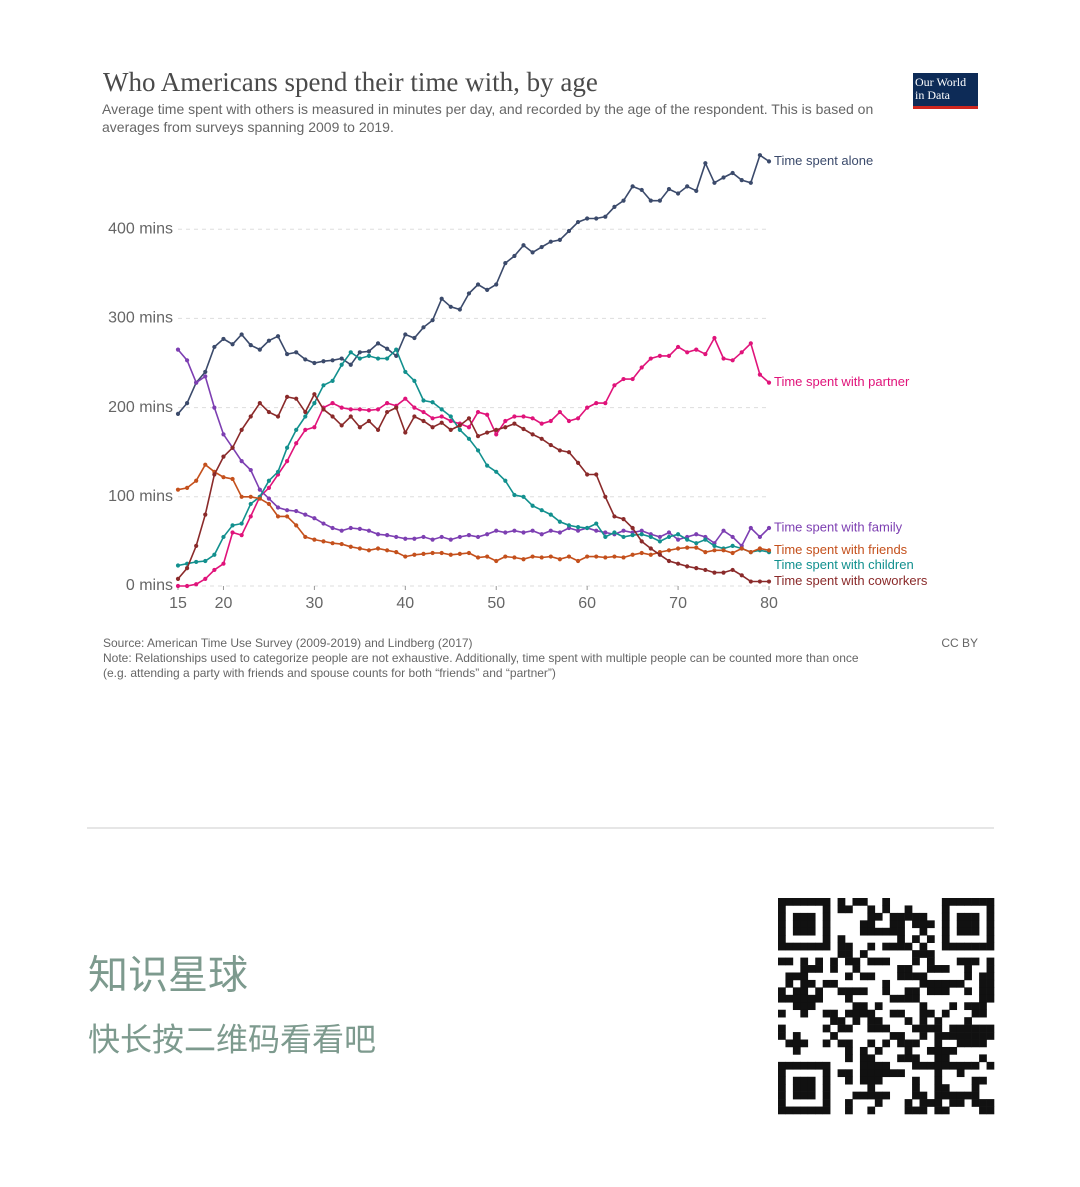 The width and height of the screenshot is (1080, 1187). I want to click on x-tick-label: 70, so click(678, 603).